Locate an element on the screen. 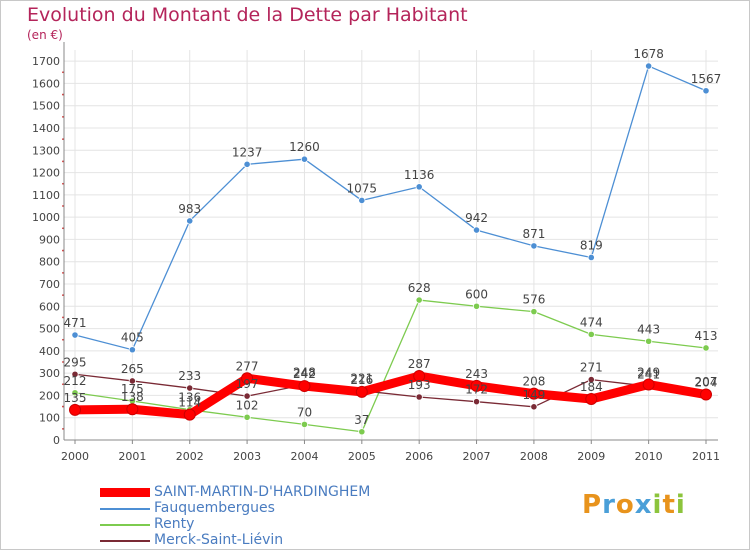 Image resolution: width=750 pixels, height=550 pixels. y-tick-label: 400 is located at coordinates (49, 351).